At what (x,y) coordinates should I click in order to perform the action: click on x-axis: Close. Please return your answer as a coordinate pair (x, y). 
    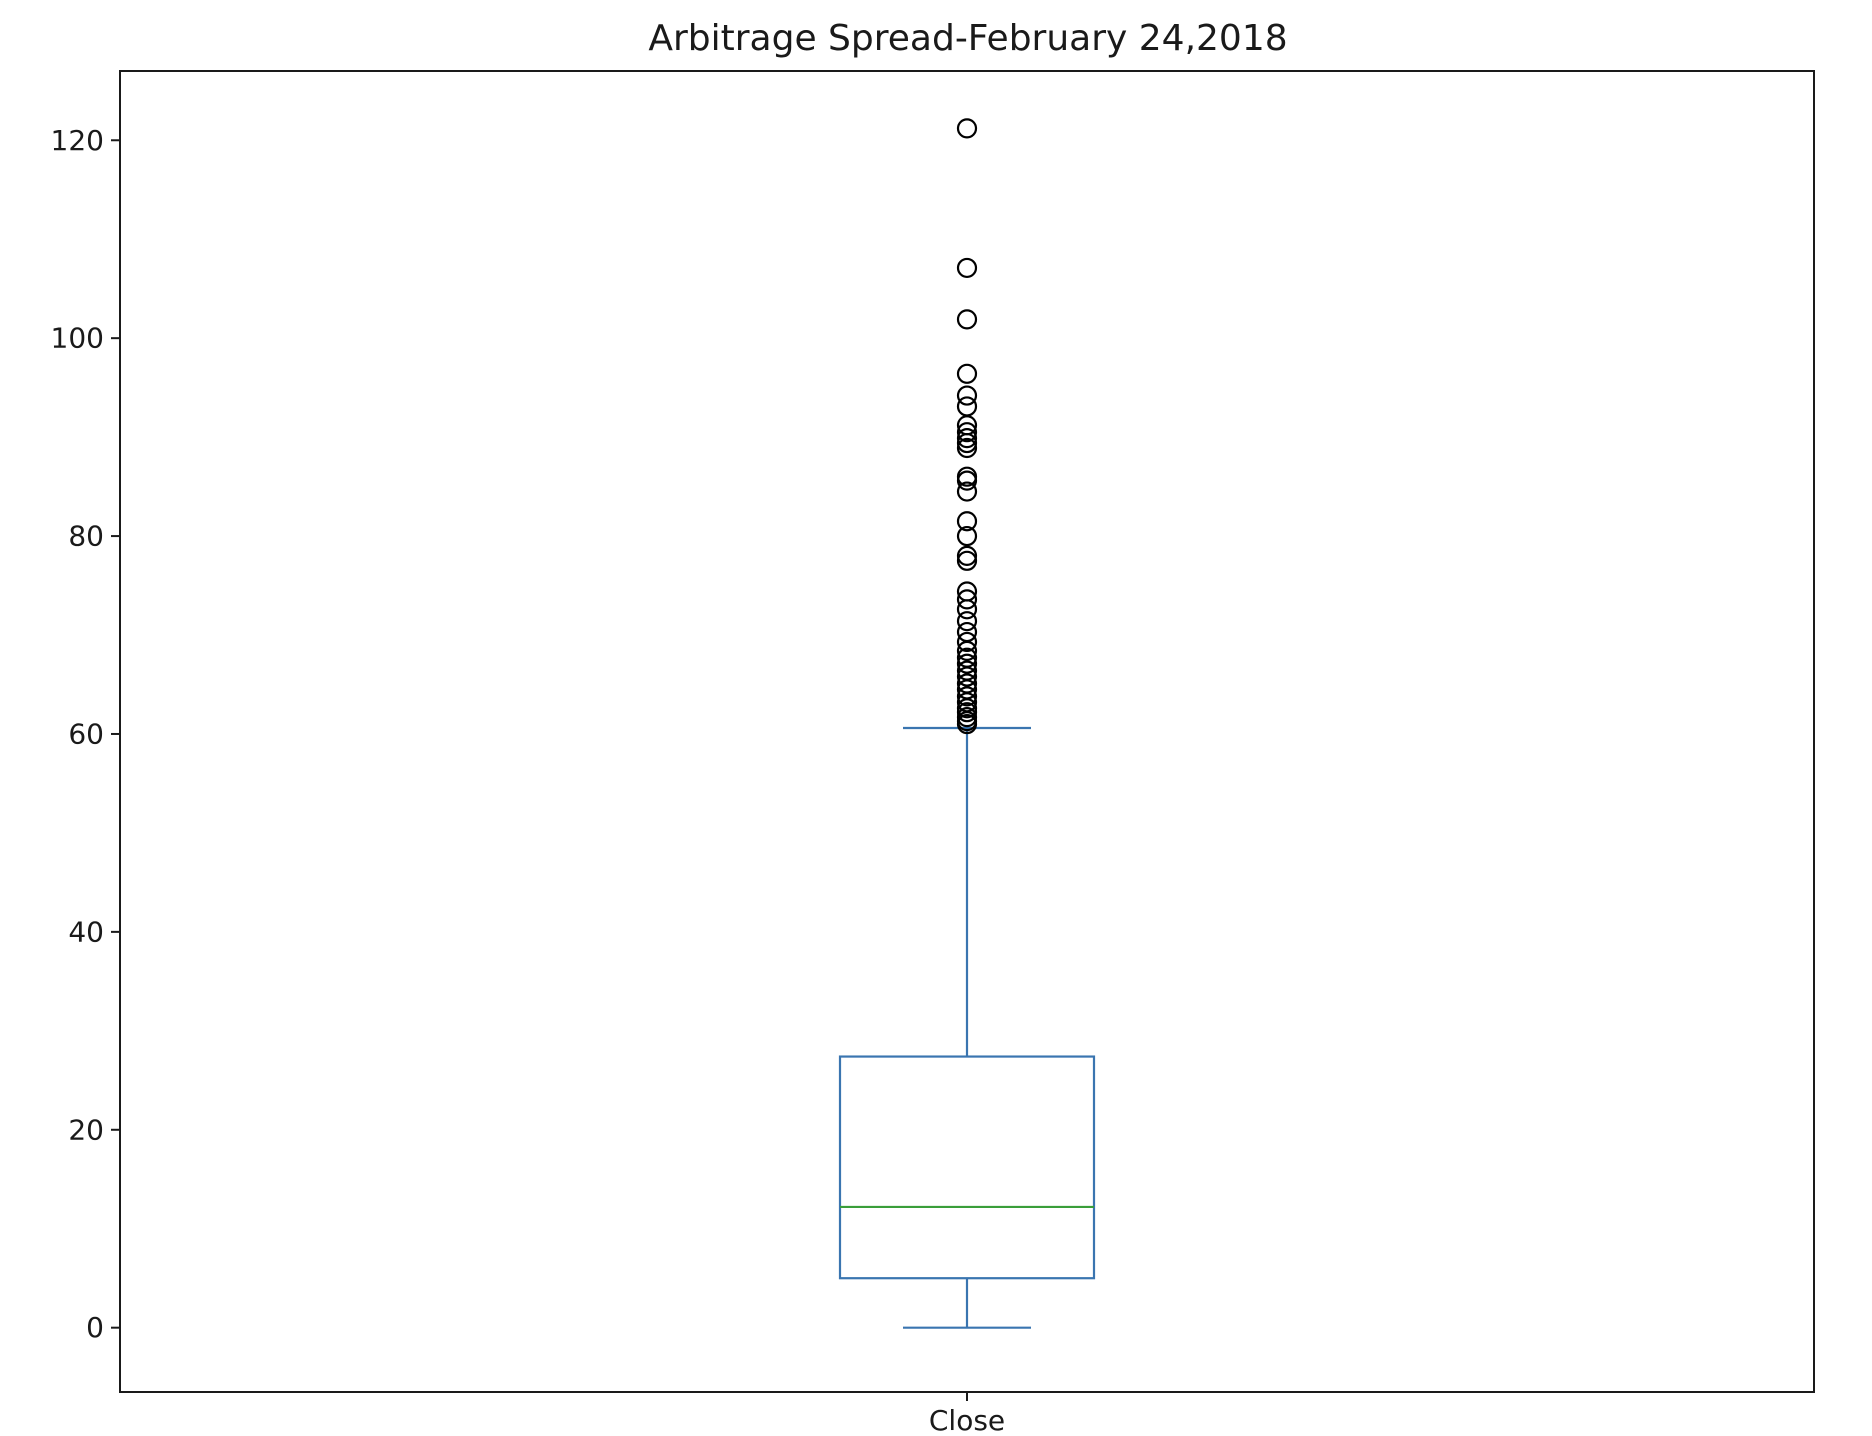
    Looking at the image, I should click on (967, 1414).